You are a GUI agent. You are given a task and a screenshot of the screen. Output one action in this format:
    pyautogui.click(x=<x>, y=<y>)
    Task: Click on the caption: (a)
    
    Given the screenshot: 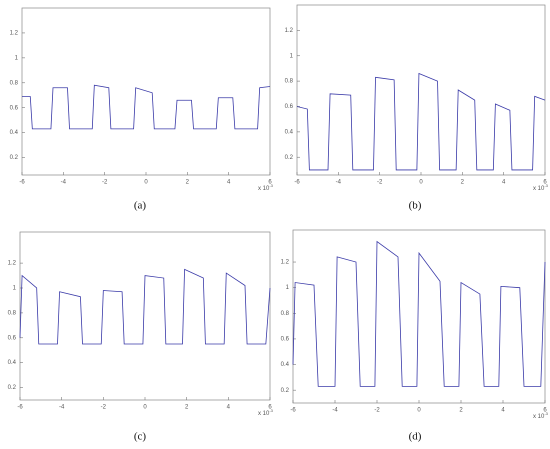 What is the action you would take?
    pyautogui.click(x=140, y=206)
    